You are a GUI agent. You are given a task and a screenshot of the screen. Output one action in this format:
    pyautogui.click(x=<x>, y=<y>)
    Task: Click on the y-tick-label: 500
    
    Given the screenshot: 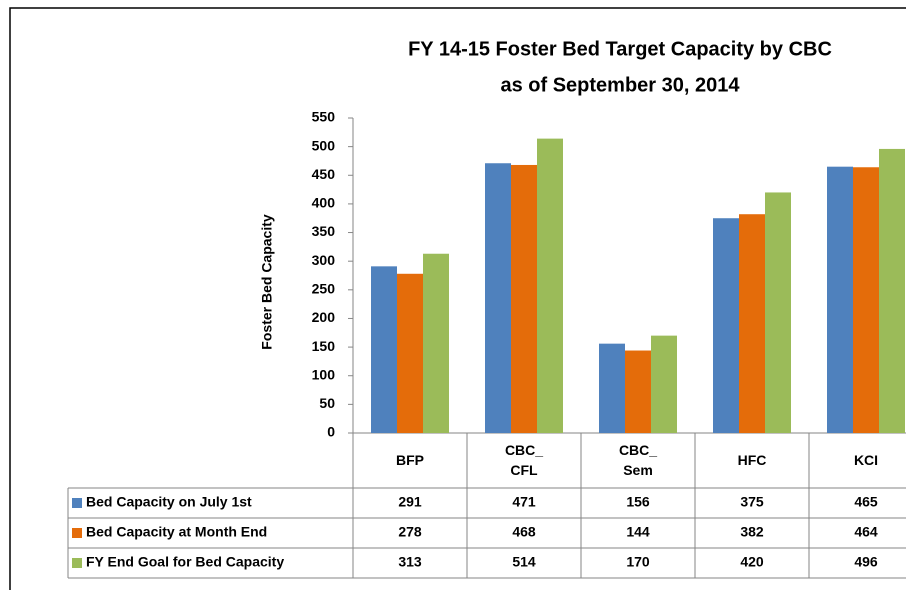 What is the action you would take?
    pyautogui.click(x=324, y=145)
    